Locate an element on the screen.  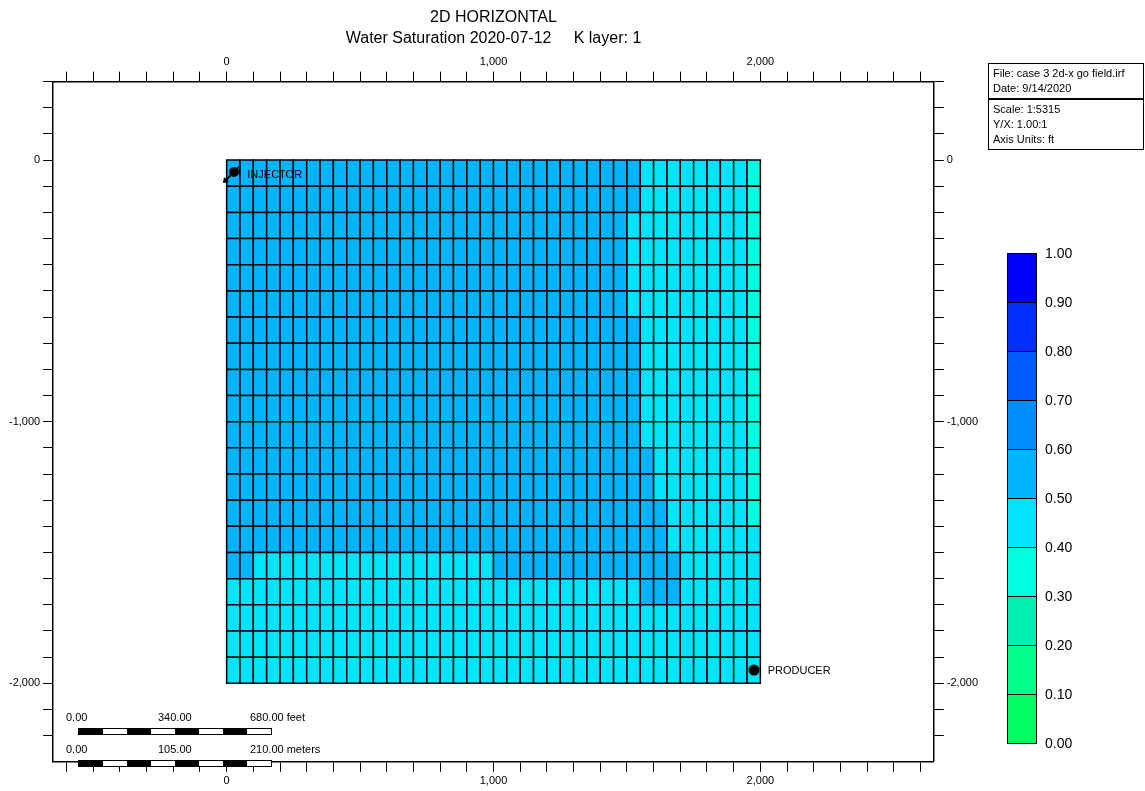
y-tick-label: -2,000 is located at coordinates (24, 682).